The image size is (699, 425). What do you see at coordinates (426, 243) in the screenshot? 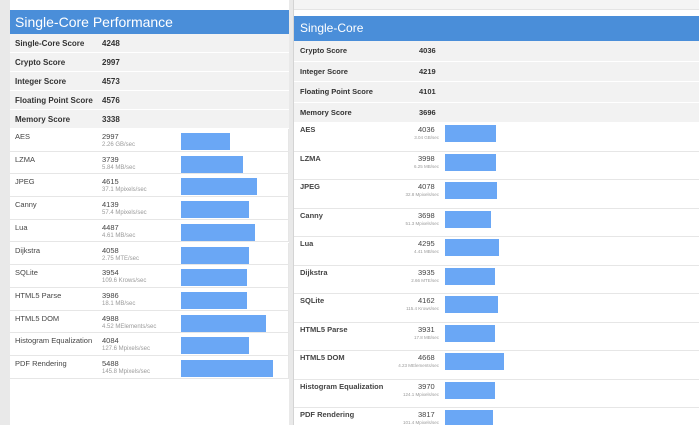
I see `benchmark-score: 4295` at bounding box center [426, 243].